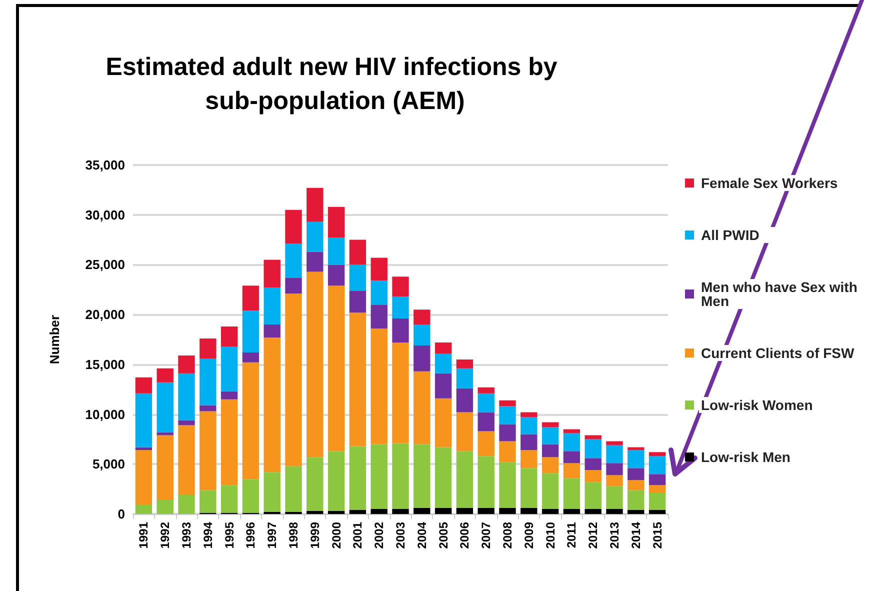 The height and width of the screenshot is (591, 893). Describe the element at coordinates (105, 165) in the screenshot. I see `y-tick-label: 35,000` at that location.